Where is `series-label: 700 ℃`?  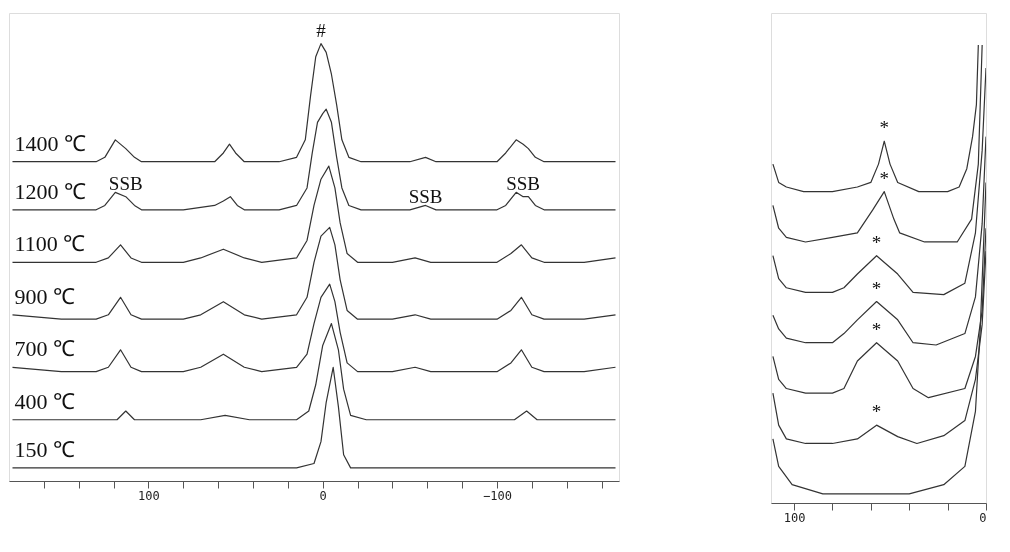 series-label: 700 ℃ is located at coordinates (44, 349).